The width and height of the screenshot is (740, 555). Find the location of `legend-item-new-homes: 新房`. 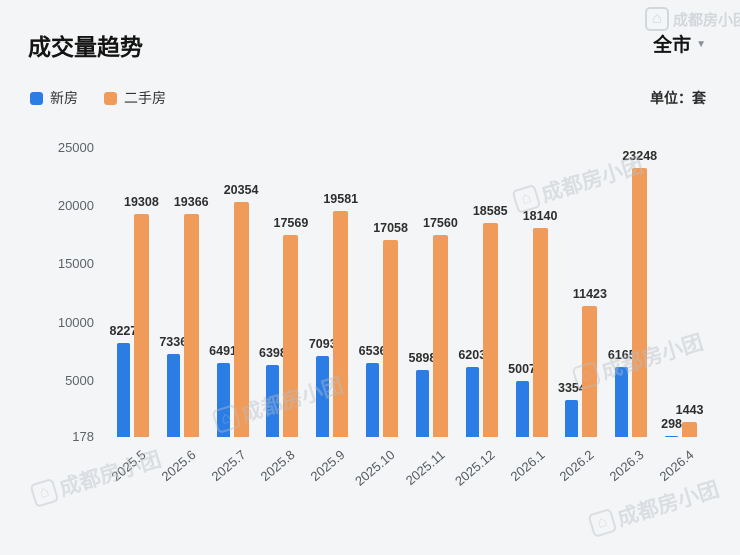

legend-item-new-homes: 新房 is located at coordinates (54, 98).